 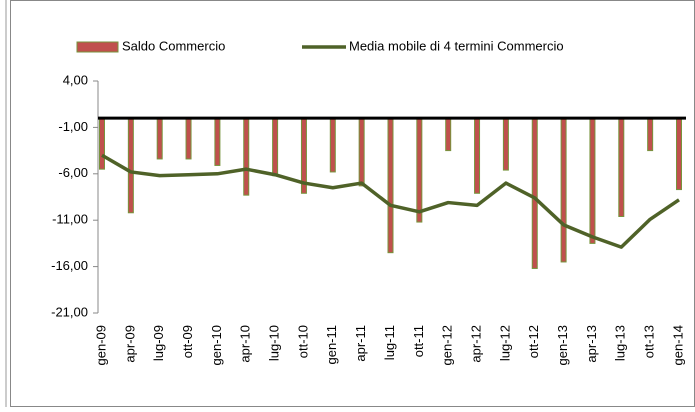 I want to click on y-tick-label: -6,00, so click(x=73, y=172).